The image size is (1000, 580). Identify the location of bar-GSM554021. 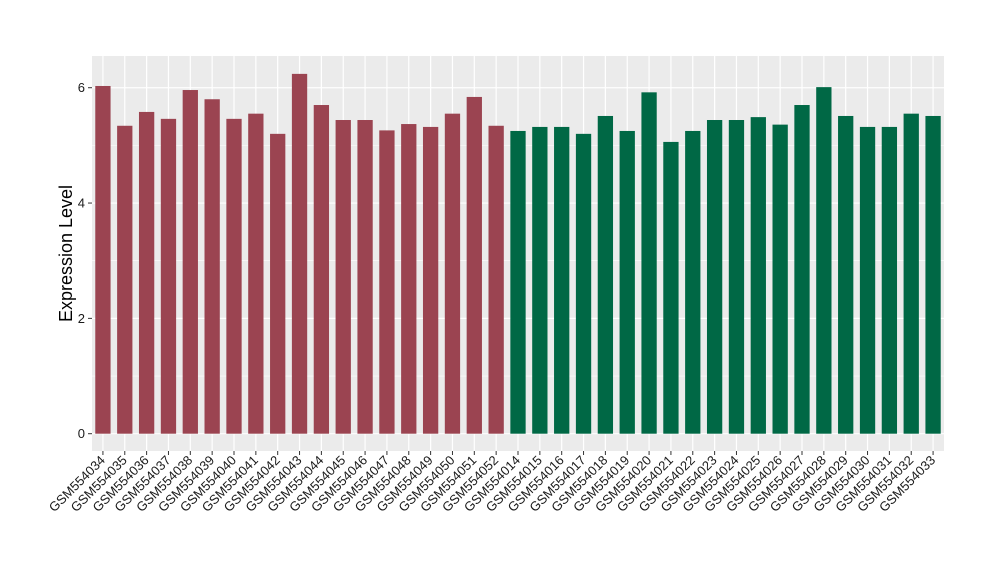
(671, 287).